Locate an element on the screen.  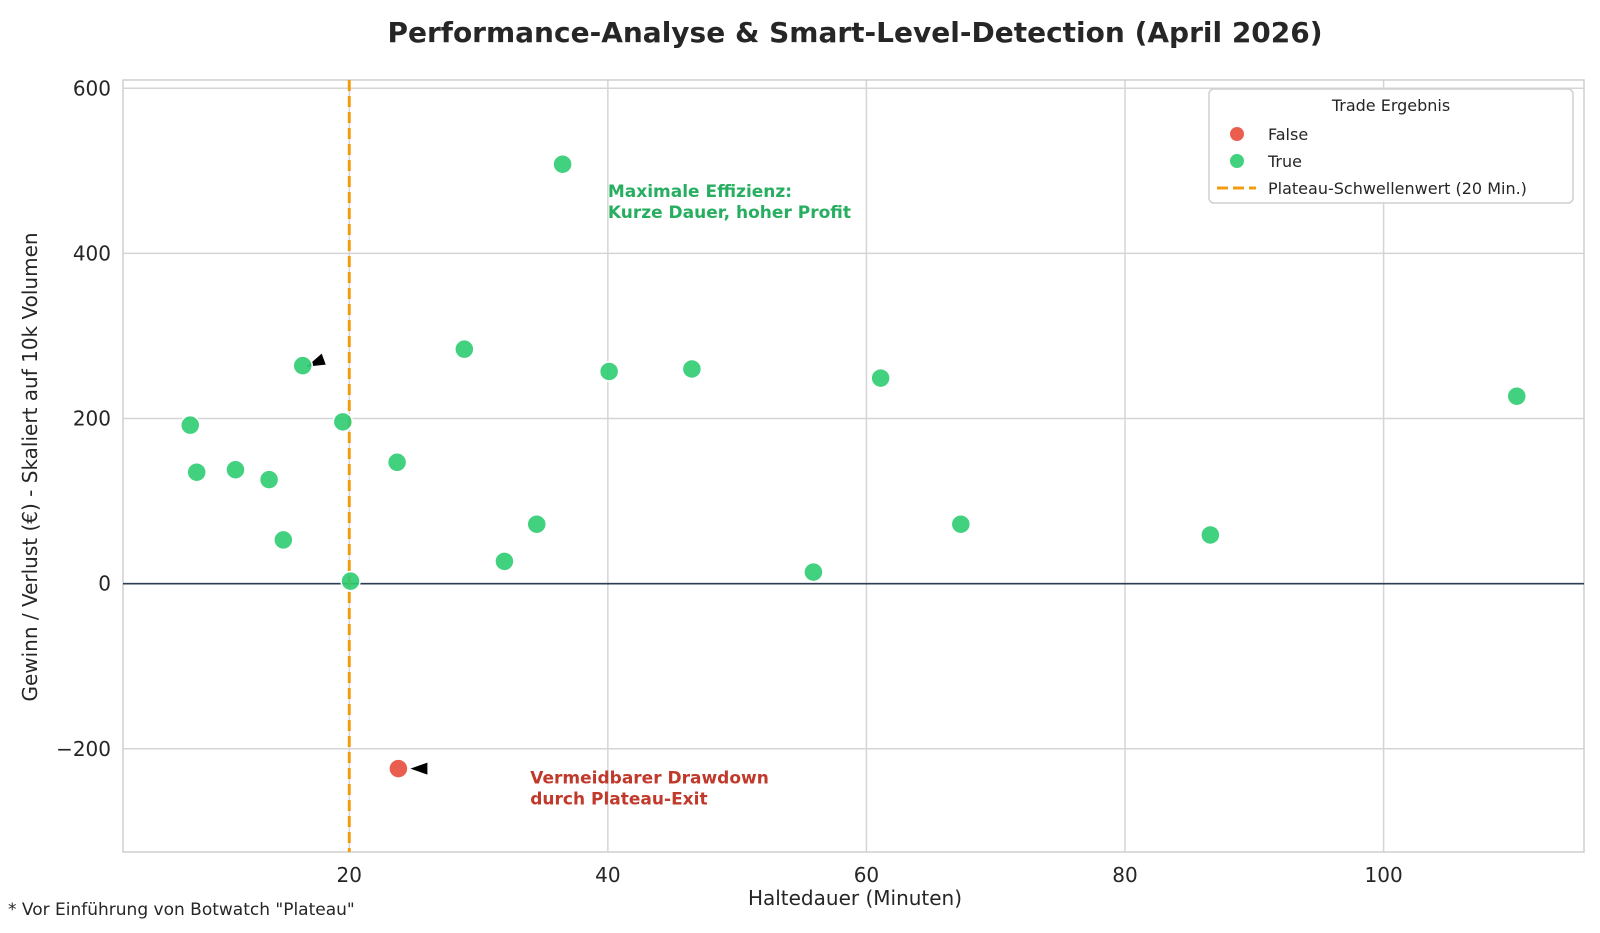
annotation-line: Maximale Effizienz: is located at coordinates (700, 192).